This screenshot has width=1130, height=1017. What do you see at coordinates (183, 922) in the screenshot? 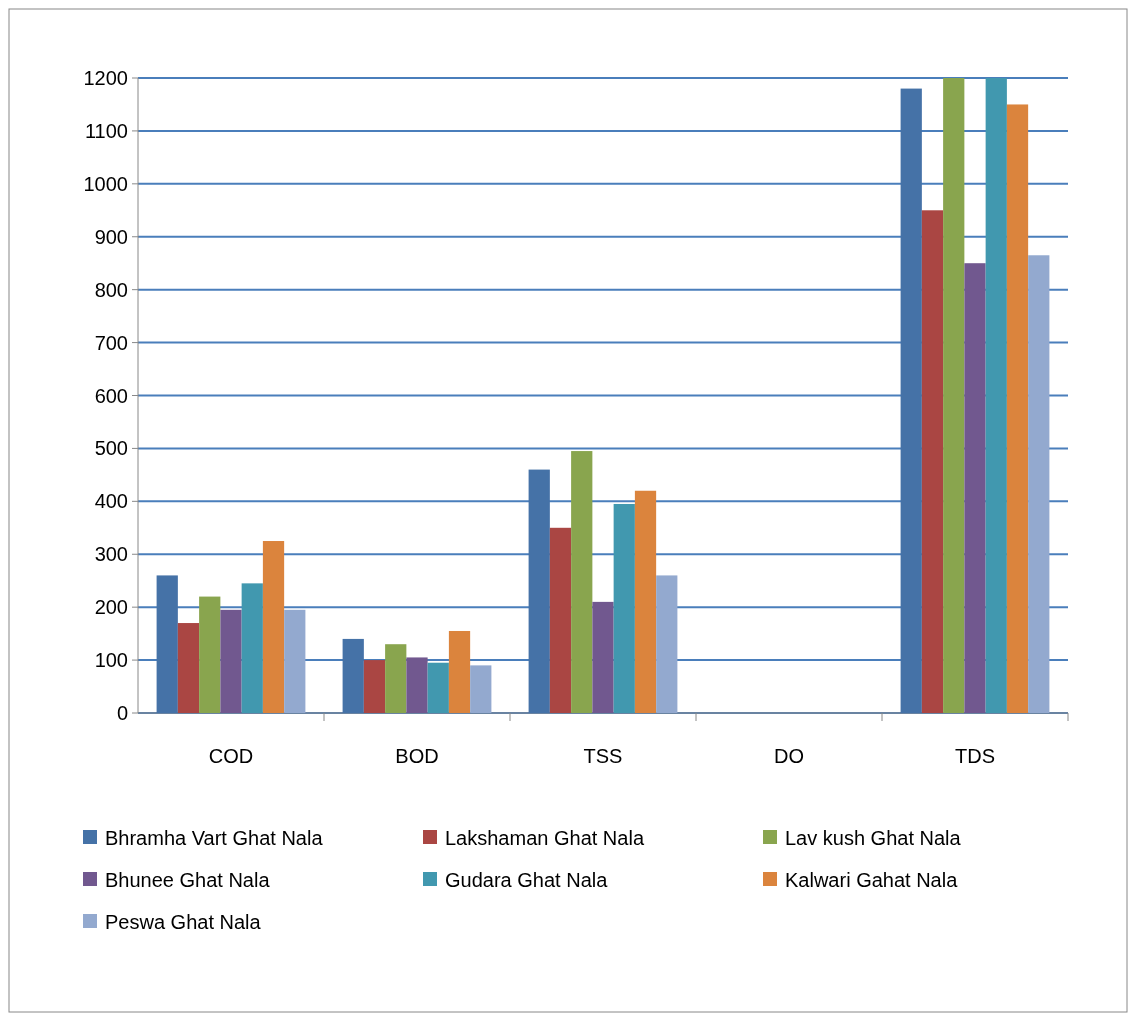
I see `legend-label: Peswa Ghat Nala` at bounding box center [183, 922].